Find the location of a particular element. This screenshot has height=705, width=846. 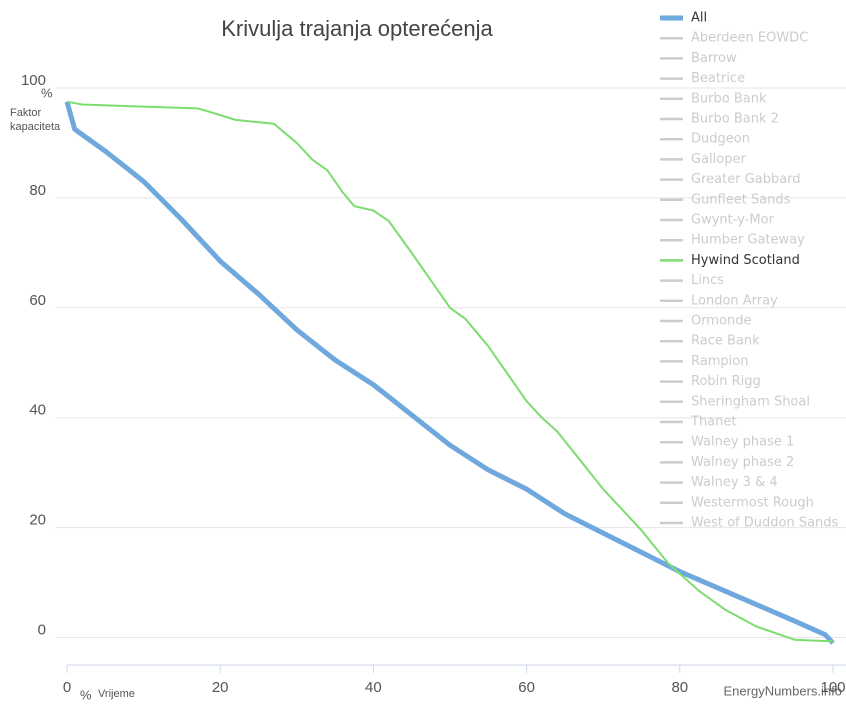

x-tick-label: 0 is located at coordinates (67, 687).